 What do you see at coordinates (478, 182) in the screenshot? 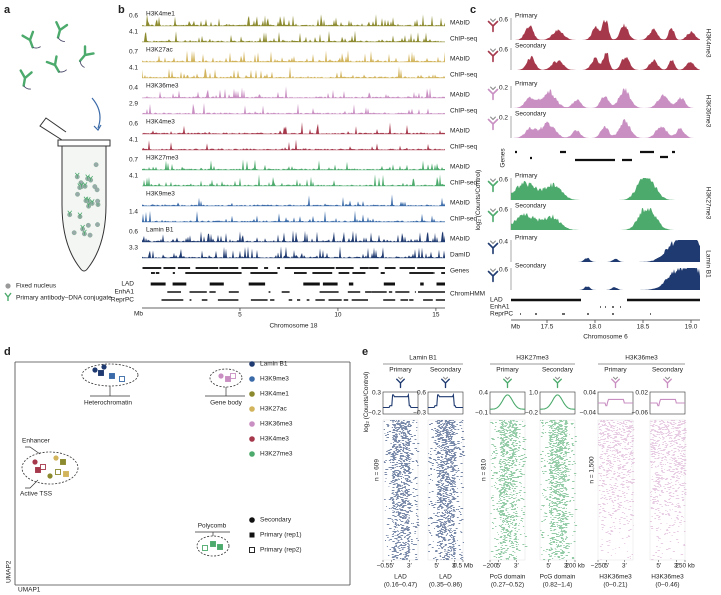
I see `y-axis-label-part: /Control)` at bounding box center [478, 182].